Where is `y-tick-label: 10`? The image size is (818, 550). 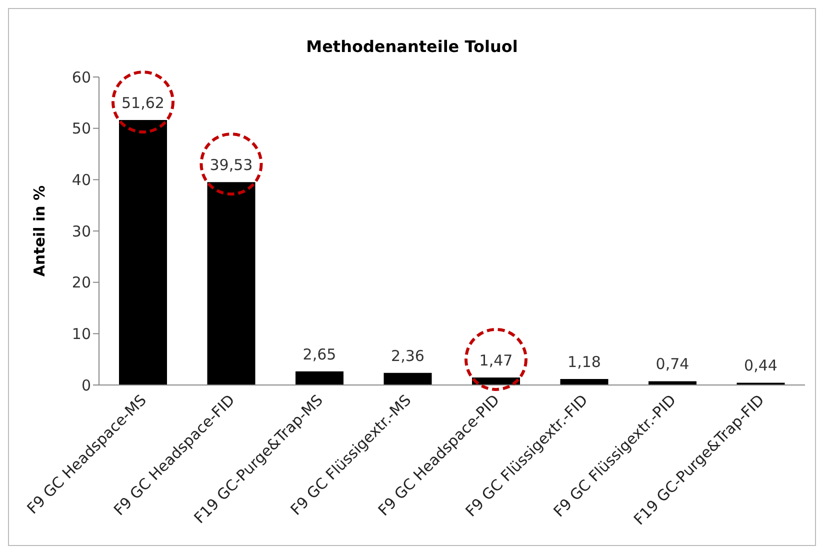 y-tick-label: 10 is located at coordinates (81, 333).